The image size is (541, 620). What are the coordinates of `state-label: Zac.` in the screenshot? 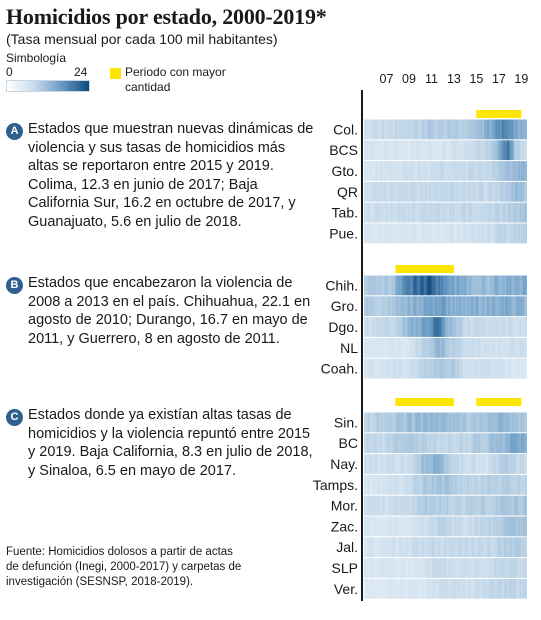 It's located at (344, 526).